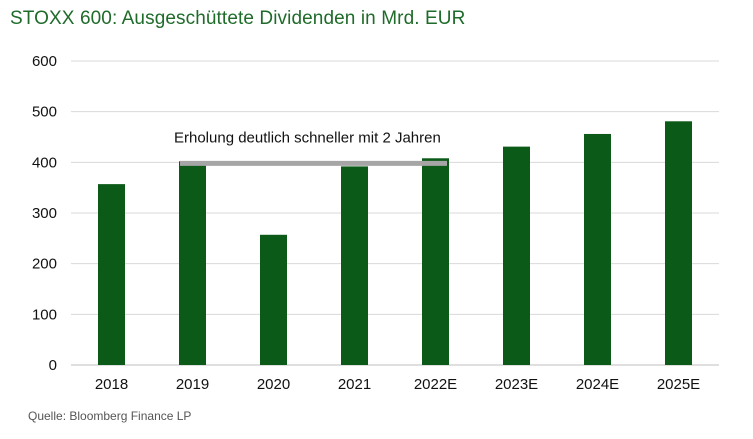  What do you see at coordinates (44, 112) in the screenshot?
I see `y-tick-label: 500` at bounding box center [44, 112].